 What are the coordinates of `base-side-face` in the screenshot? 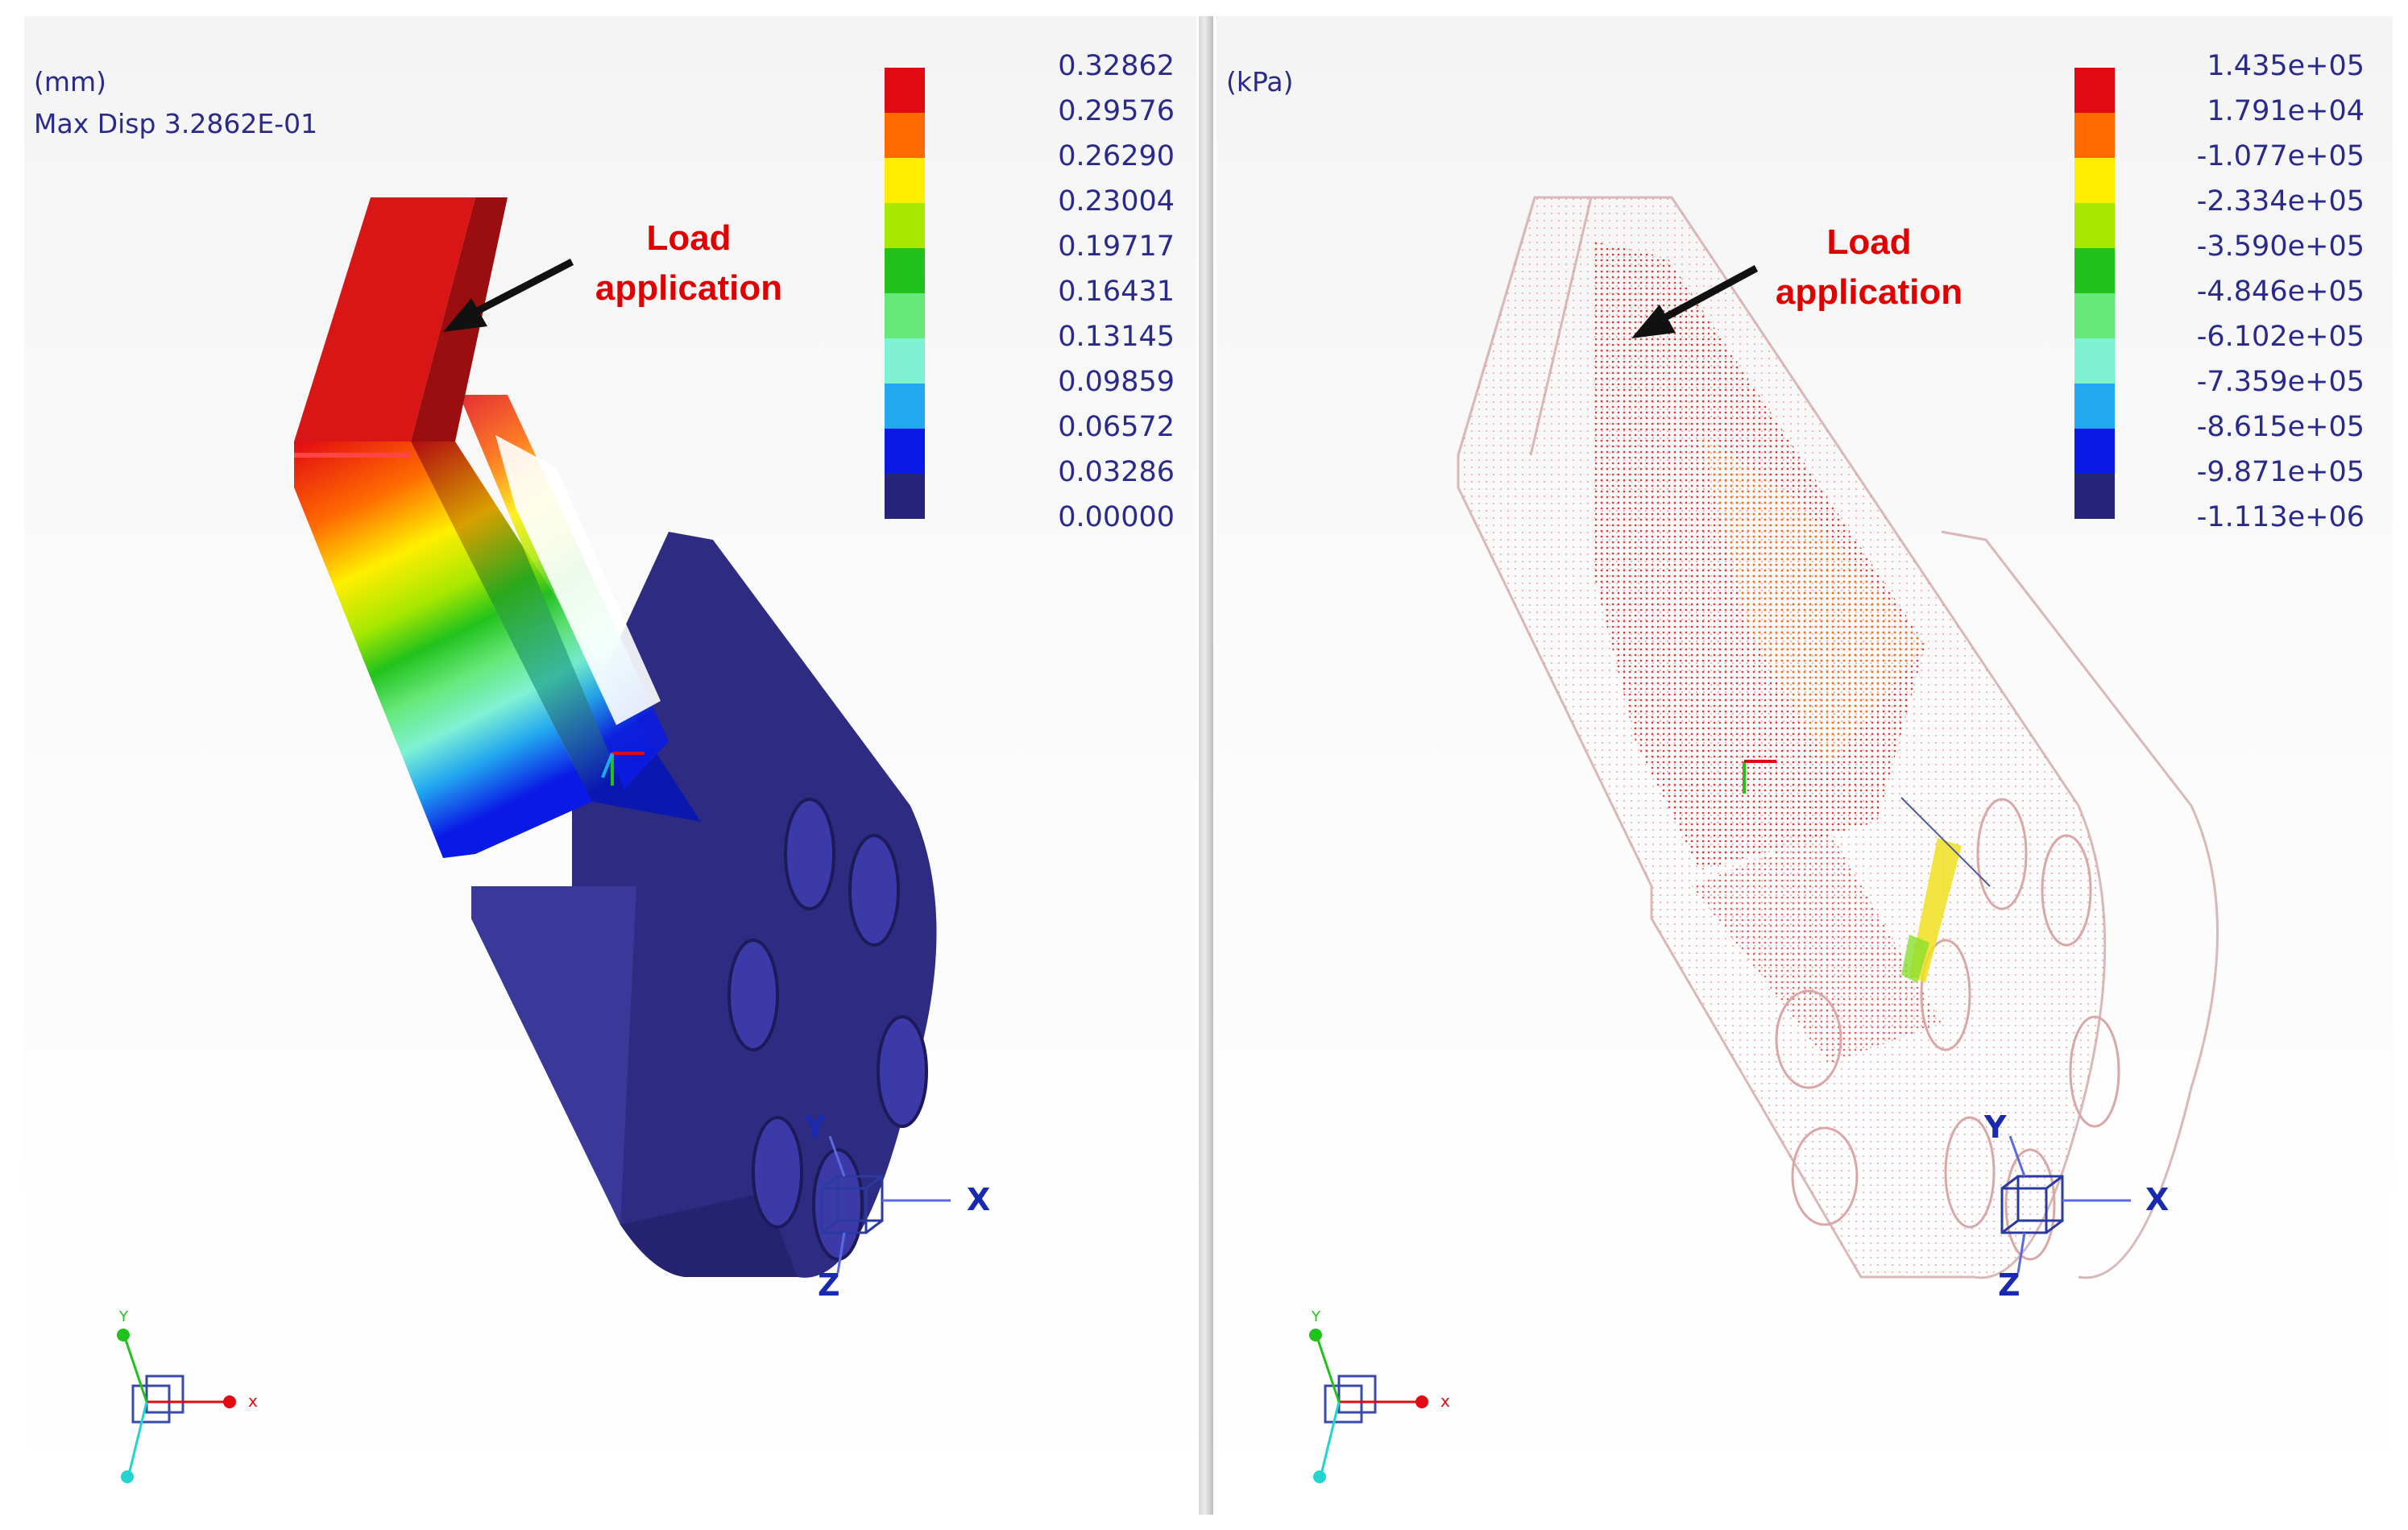 It's located at (709, 1234).